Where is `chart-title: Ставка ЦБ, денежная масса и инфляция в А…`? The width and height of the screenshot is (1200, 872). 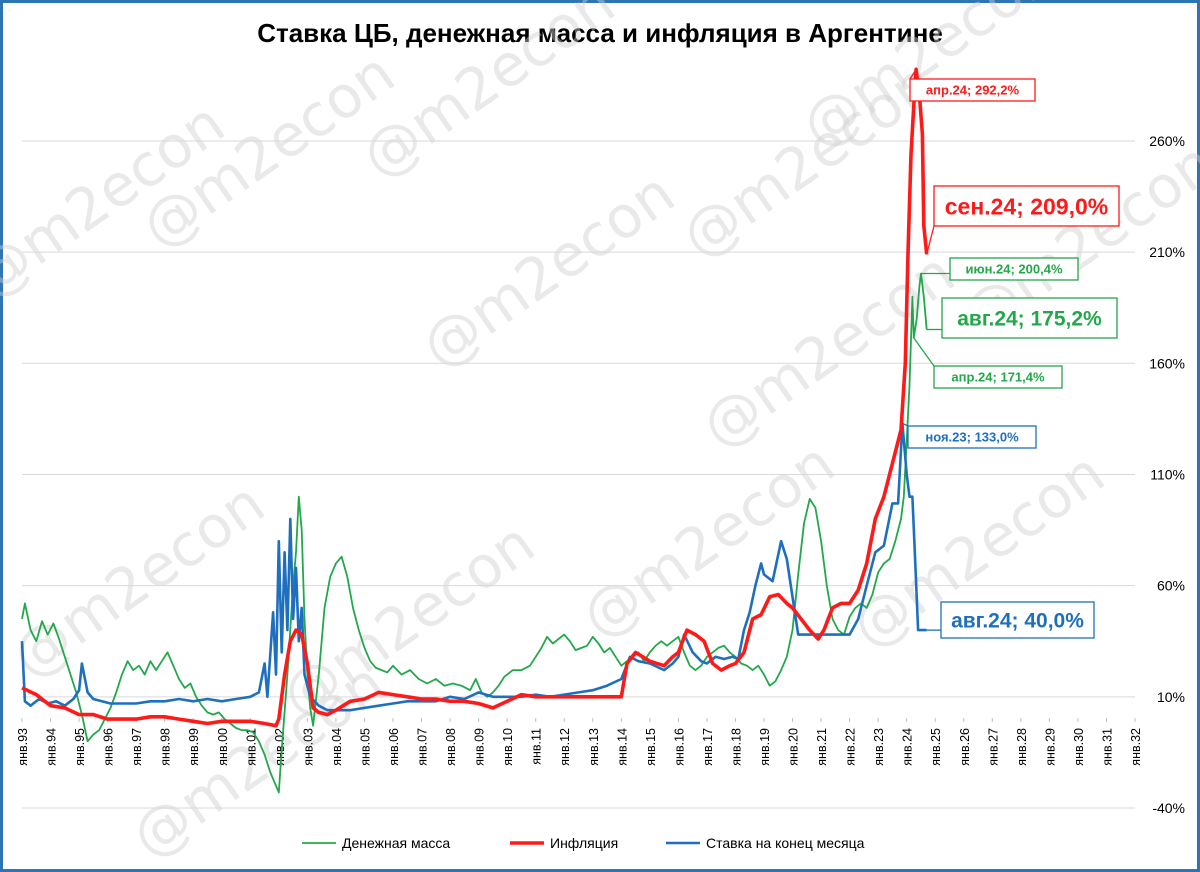 chart-title: Ставка ЦБ, денежная масса и инфляция в А… is located at coordinates (600, 33).